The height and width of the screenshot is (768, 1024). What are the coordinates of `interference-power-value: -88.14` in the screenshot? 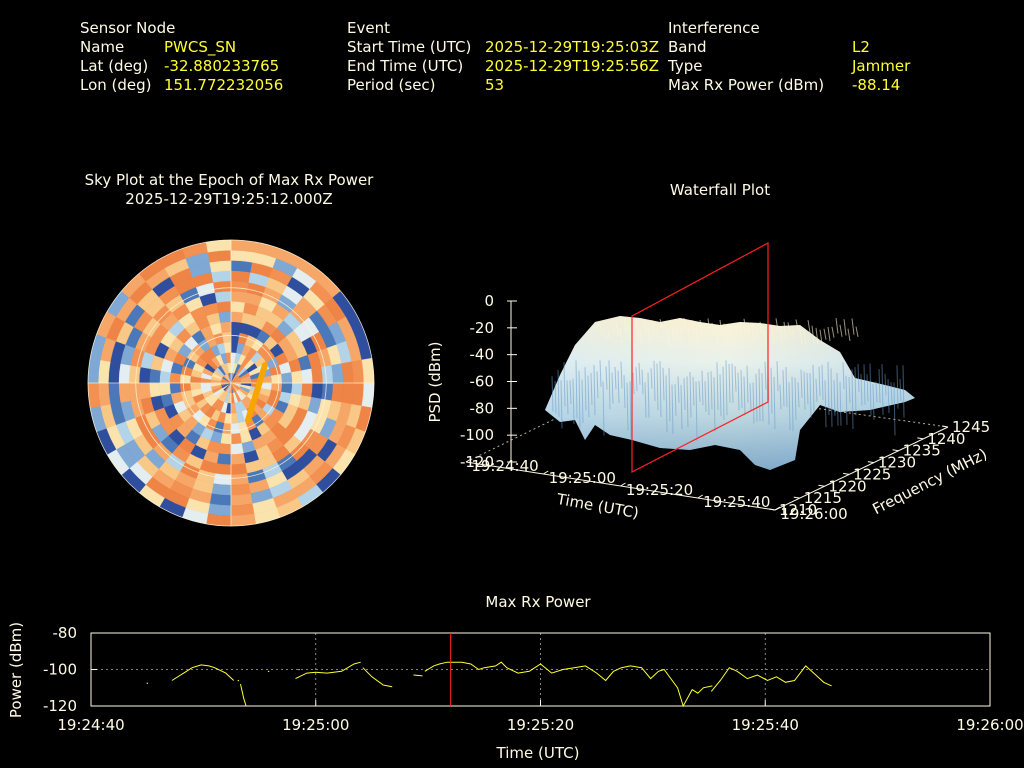 It's located at (876, 85).